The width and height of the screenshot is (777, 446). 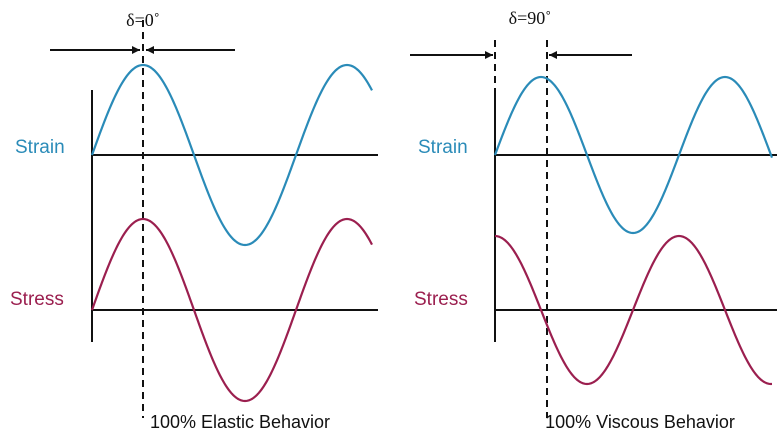 I want to click on caption: 100% Elastic Behavior, so click(x=240, y=422).